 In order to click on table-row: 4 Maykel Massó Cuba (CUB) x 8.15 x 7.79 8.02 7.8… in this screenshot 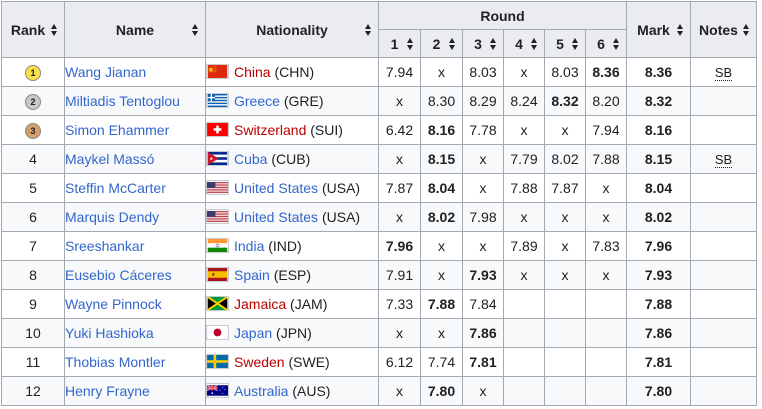, I will do `click(379, 159)`.